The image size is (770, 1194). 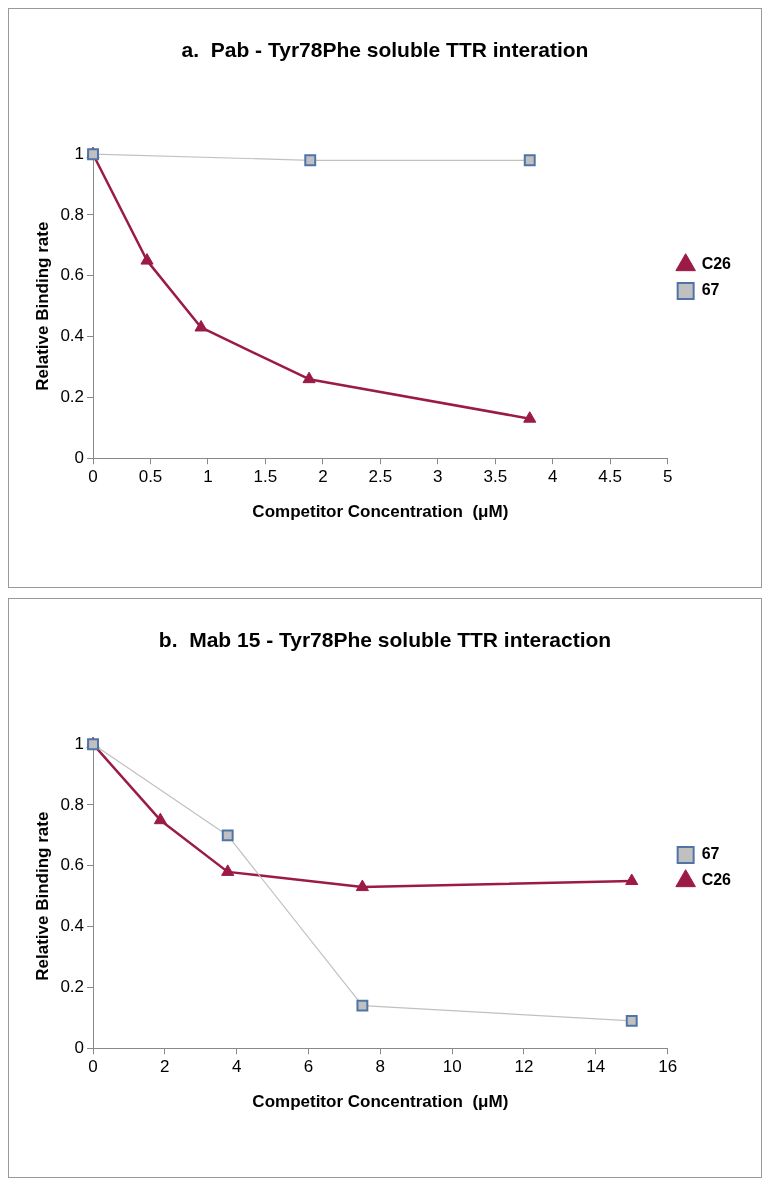 I want to click on x-tick-label: 2.5, so click(x=380, y=477).